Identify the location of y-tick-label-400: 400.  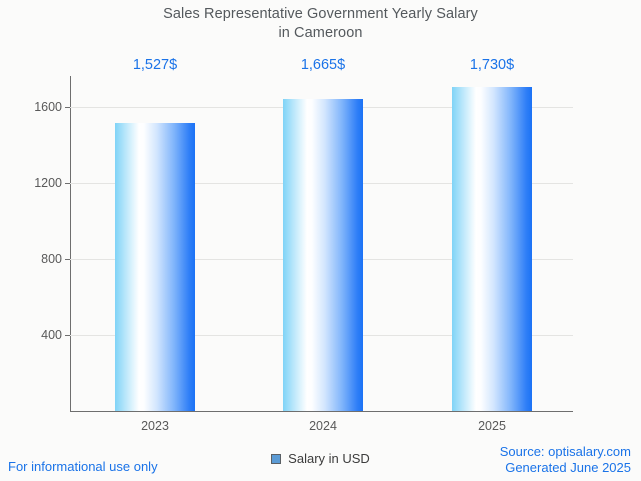
(51, 335).